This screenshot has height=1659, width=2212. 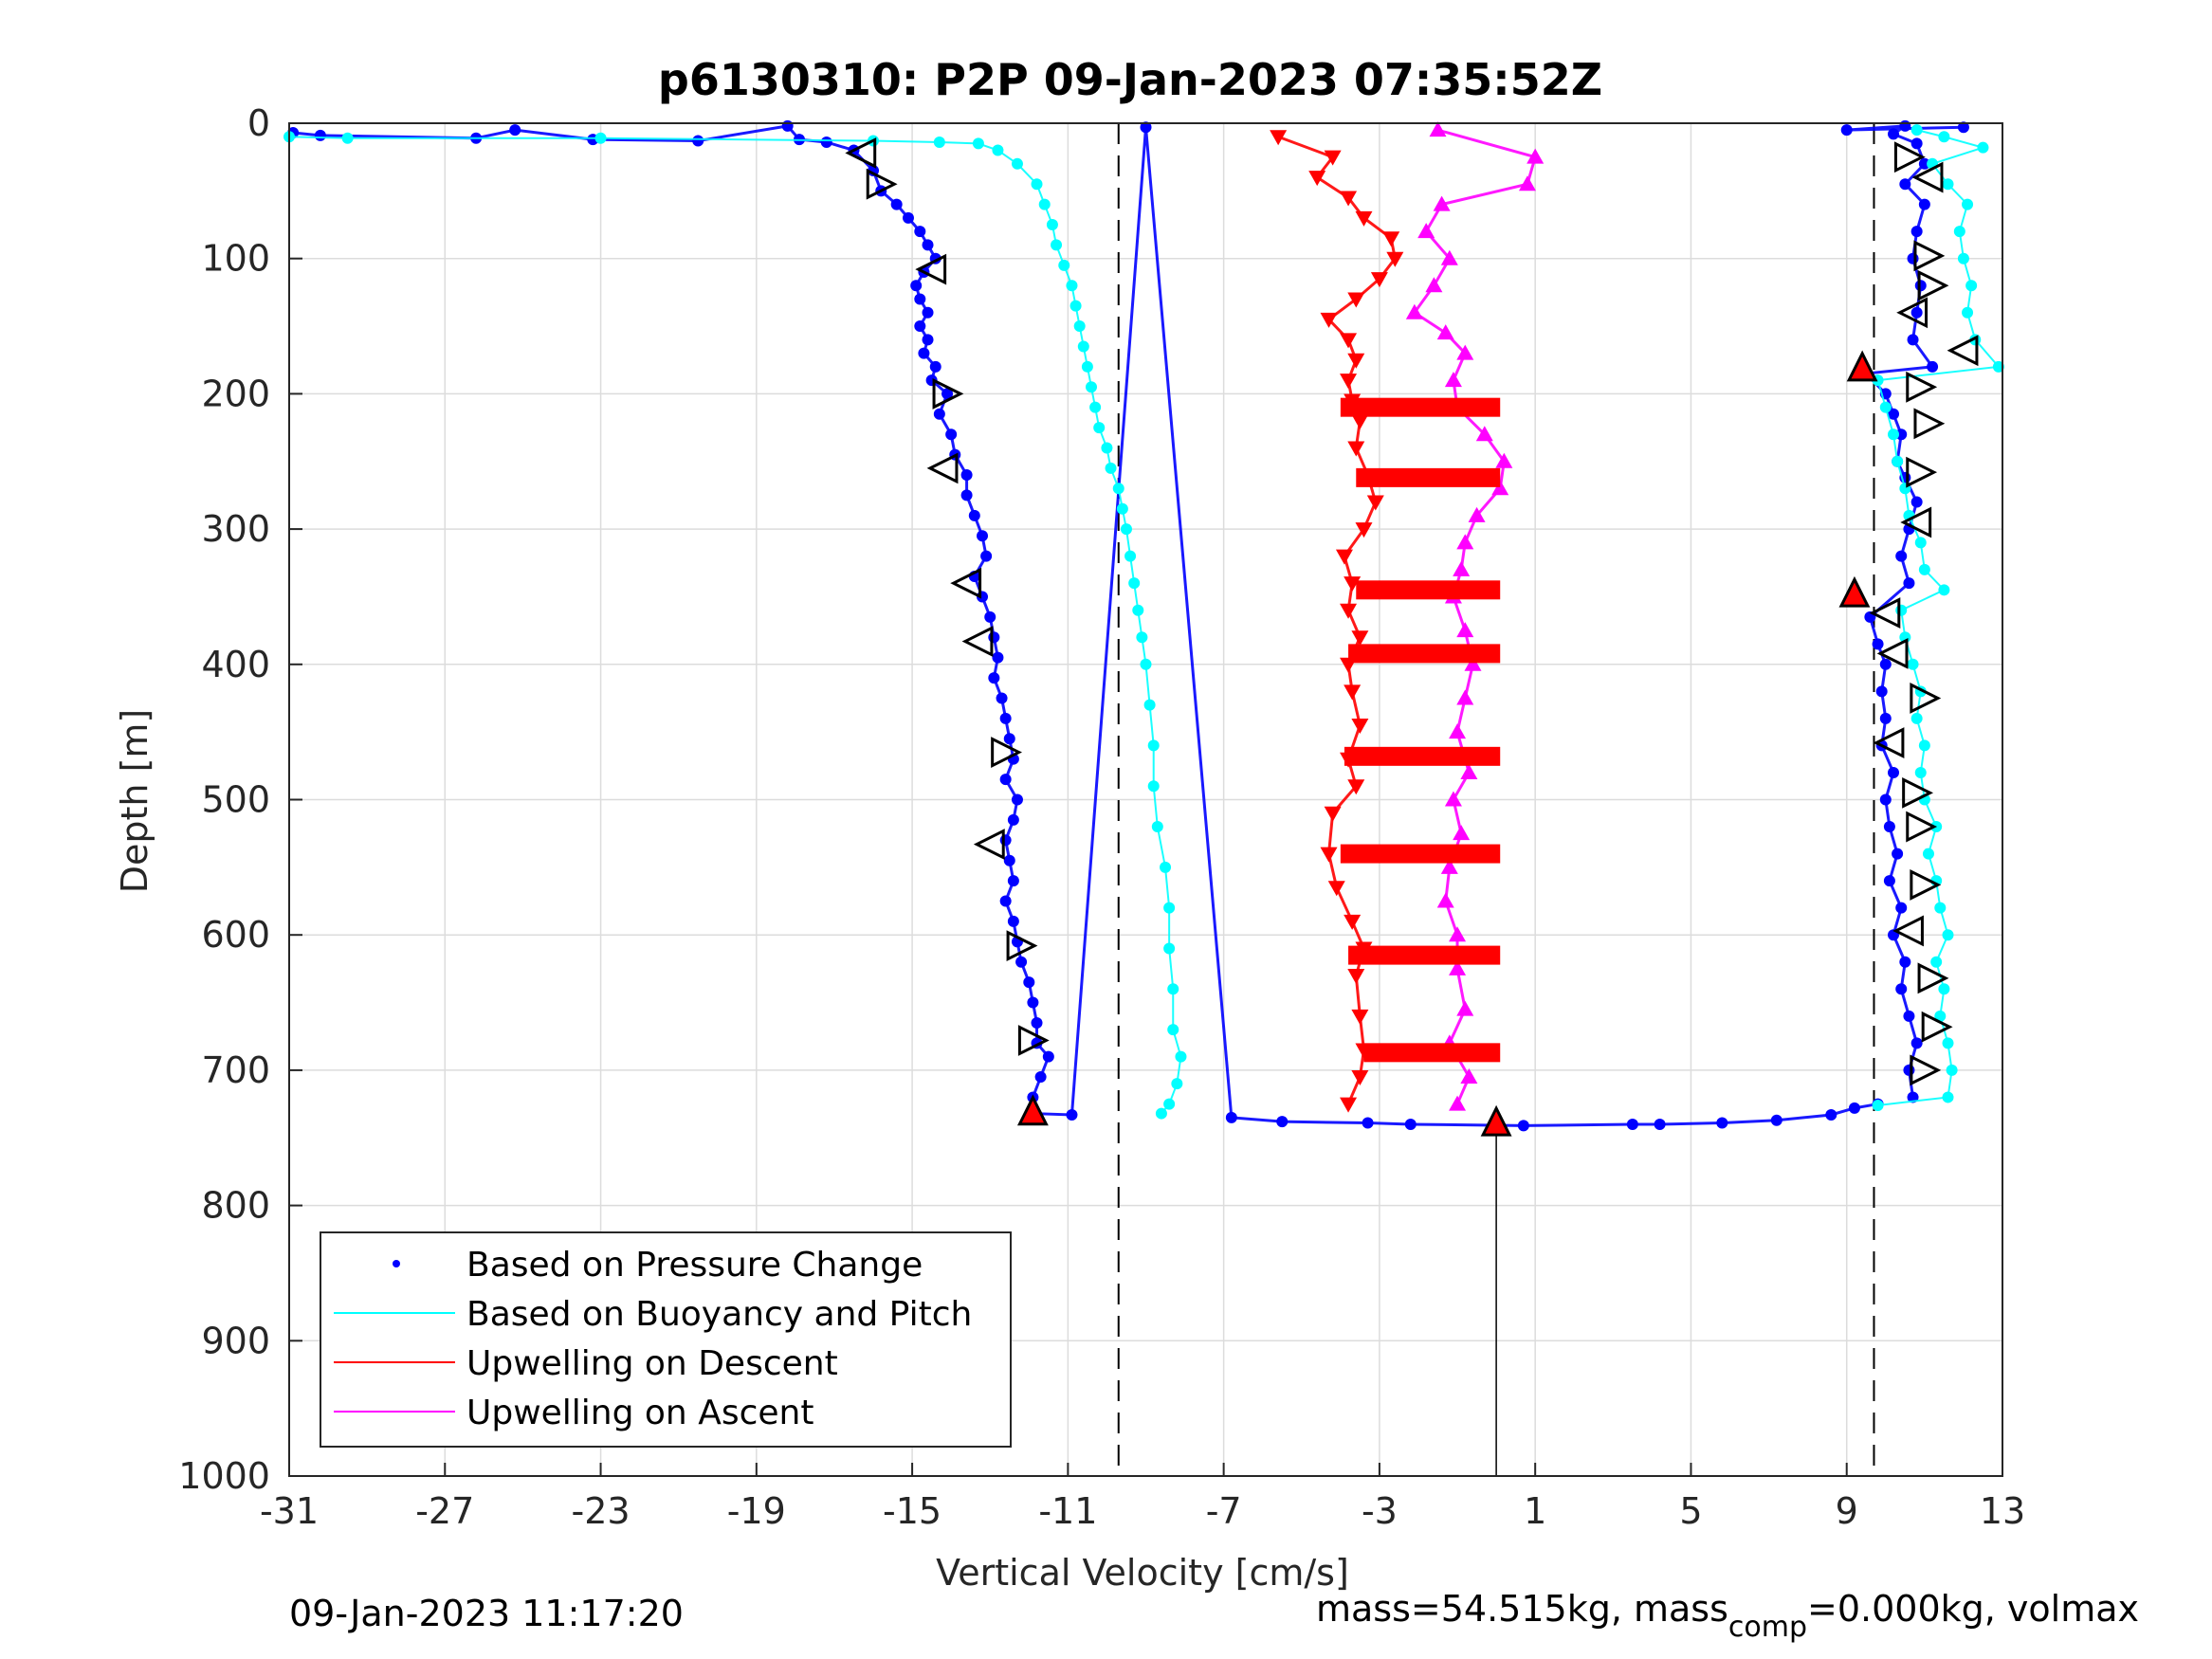 I want to click on footer-timestamp: 09-Jan-2023 11:17:20, so click(x=486, y=1613).